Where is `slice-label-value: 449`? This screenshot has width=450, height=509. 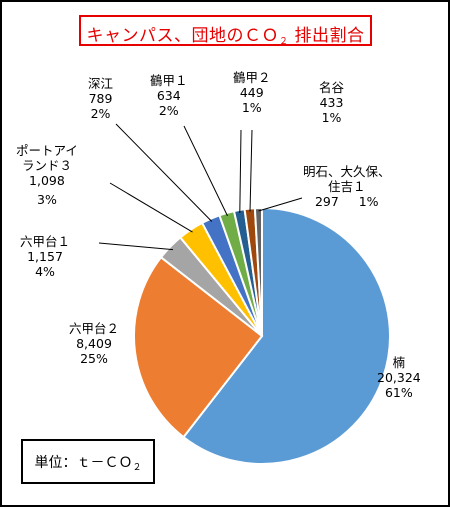
slice-label-value: 449 is located at coordinates (251, 92).